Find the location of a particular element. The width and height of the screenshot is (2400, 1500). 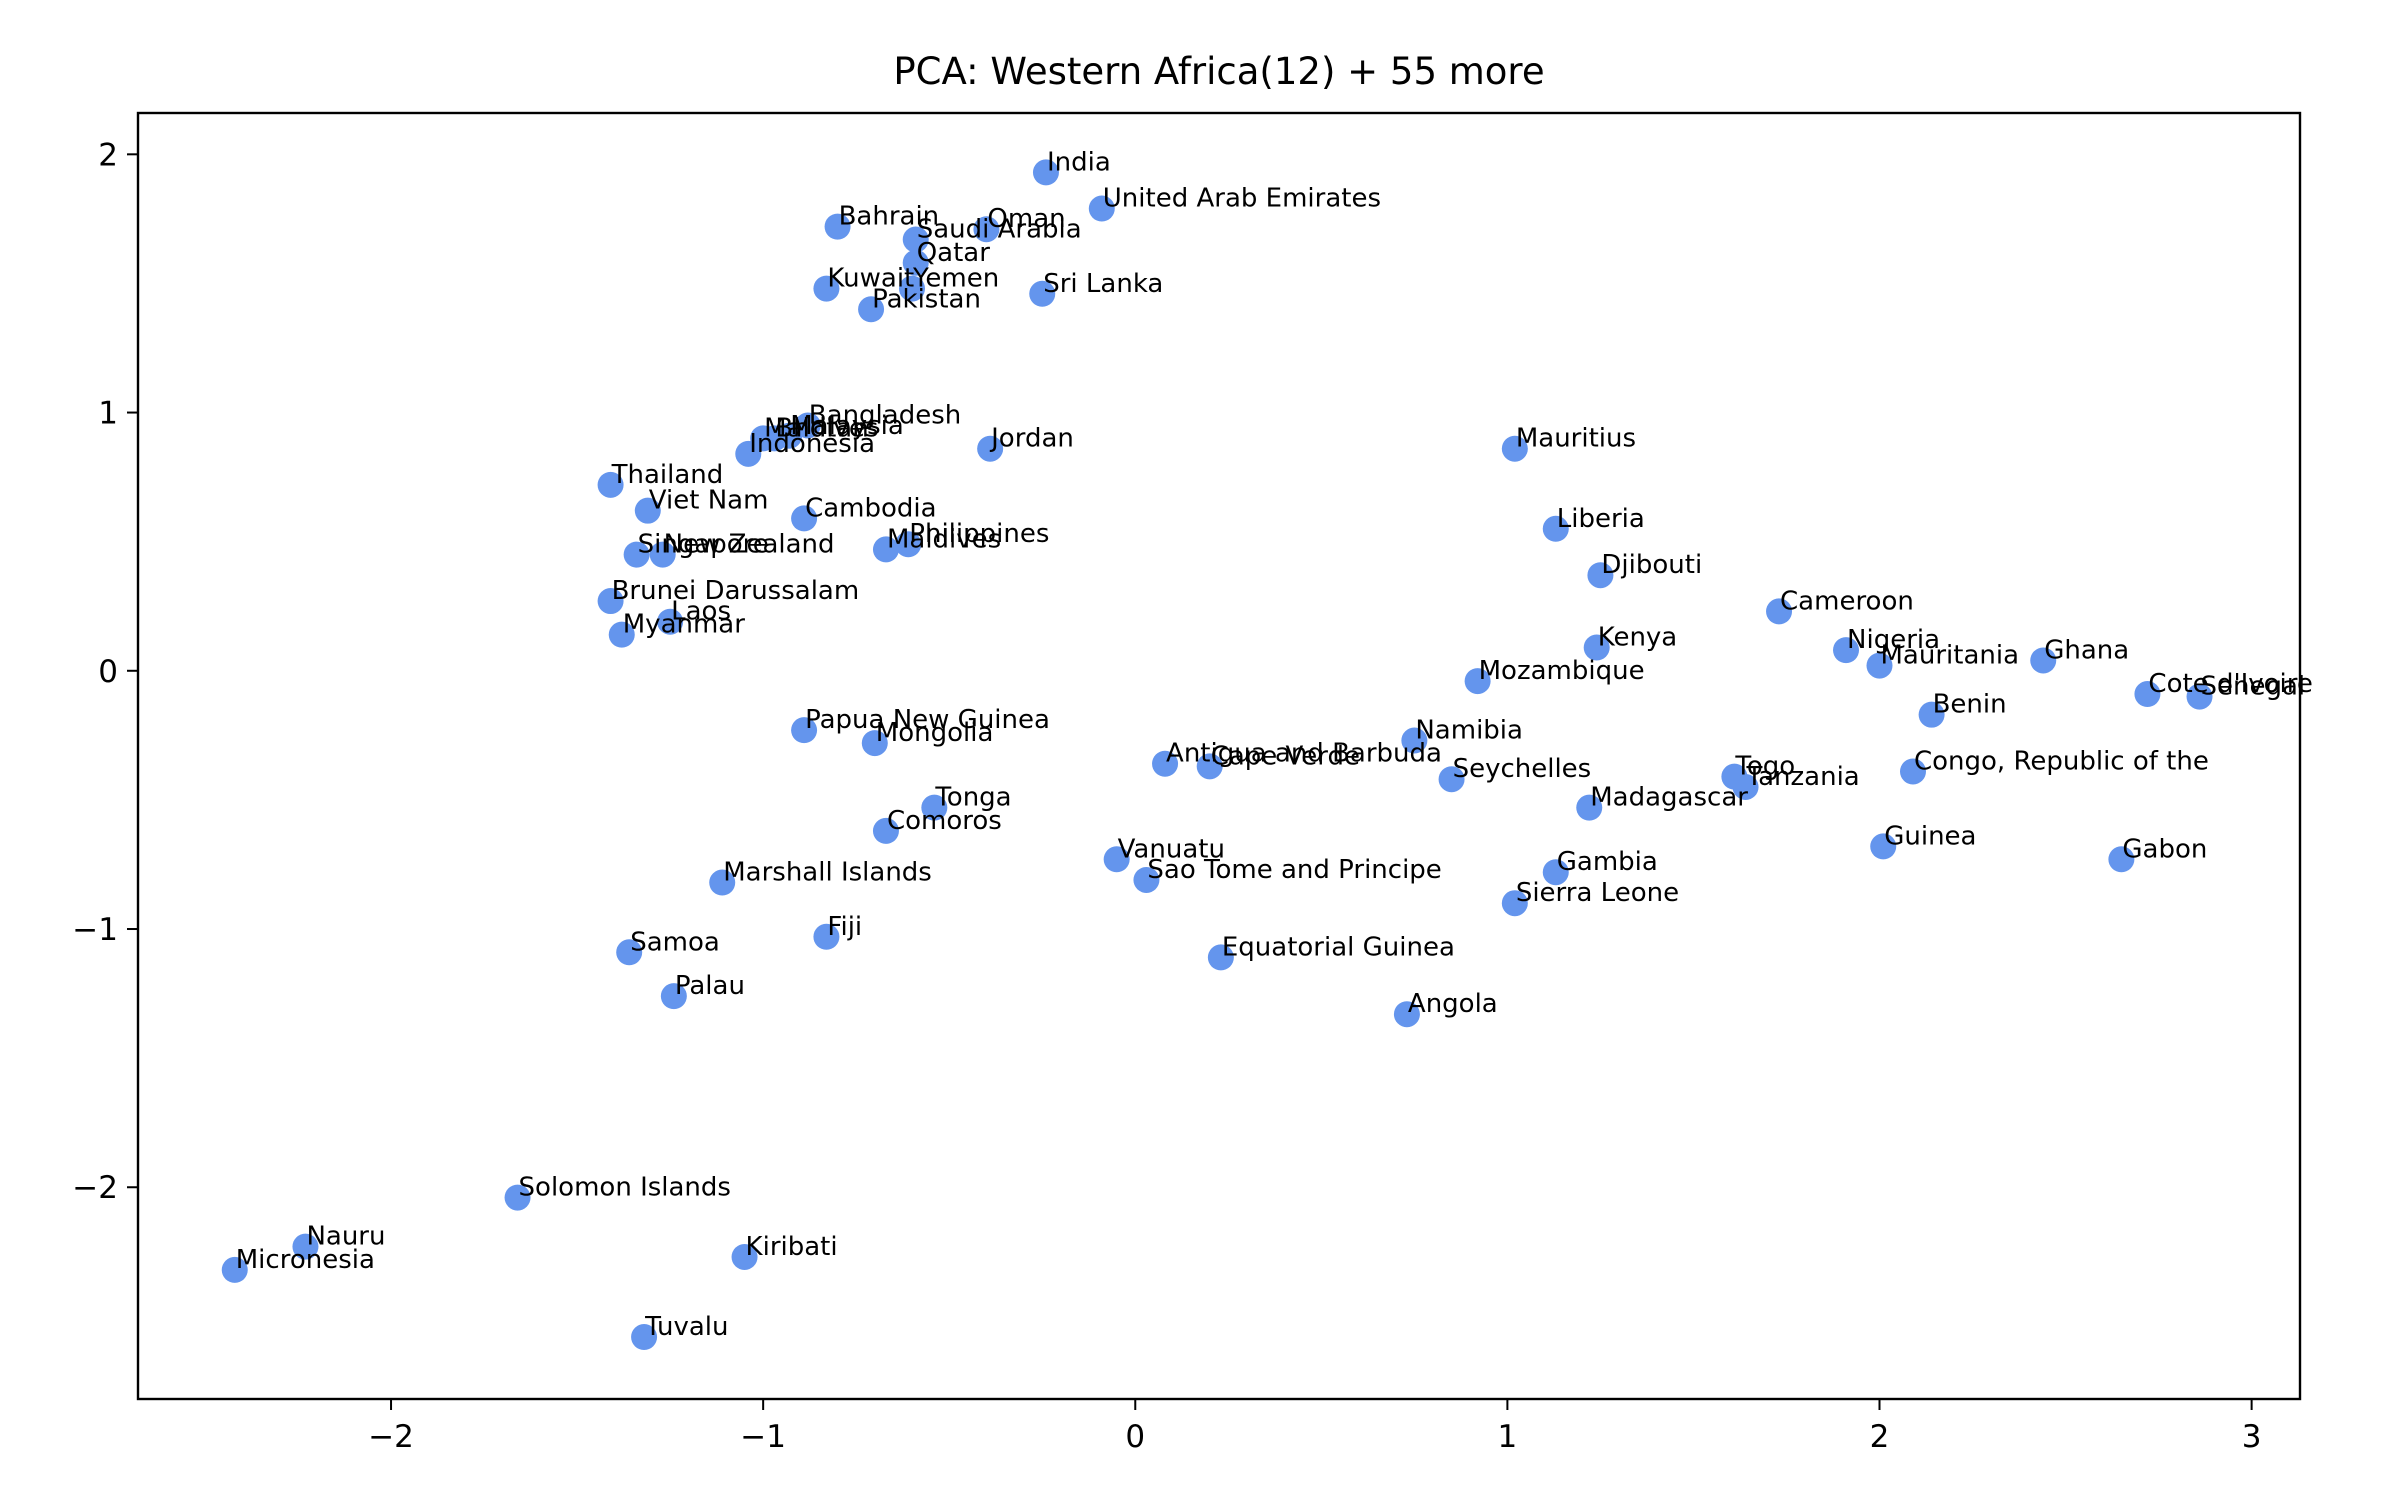

point-label: Senegal is located at coordinates (2253, 687).